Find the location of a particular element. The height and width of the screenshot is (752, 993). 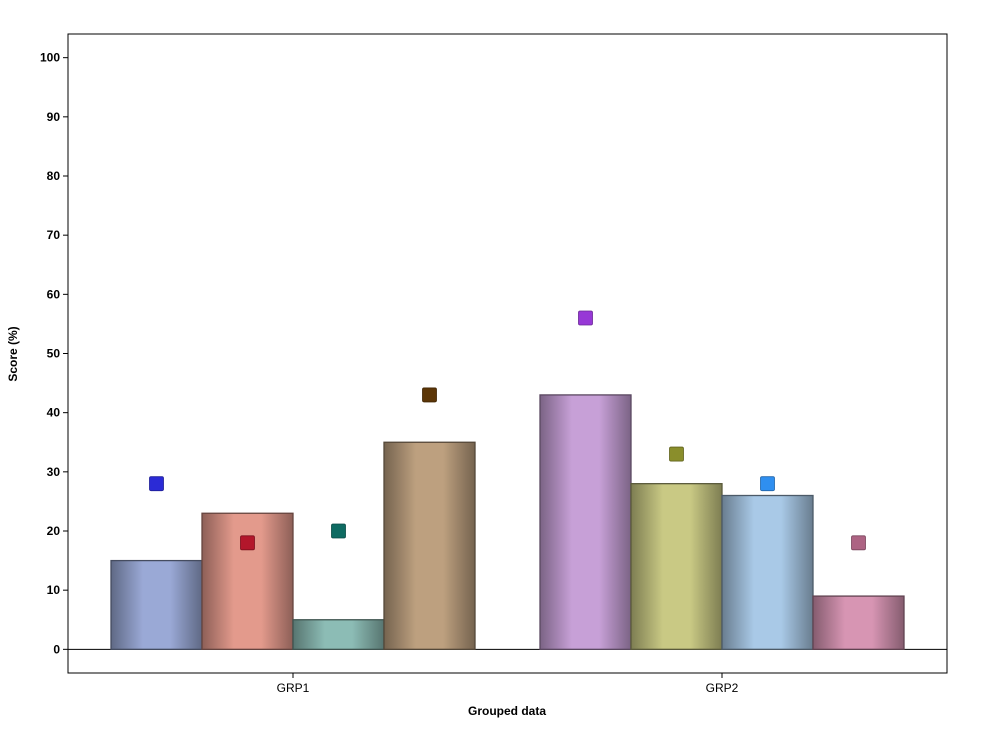

y-tick-label: 20 is located at coordinates (54, 531).